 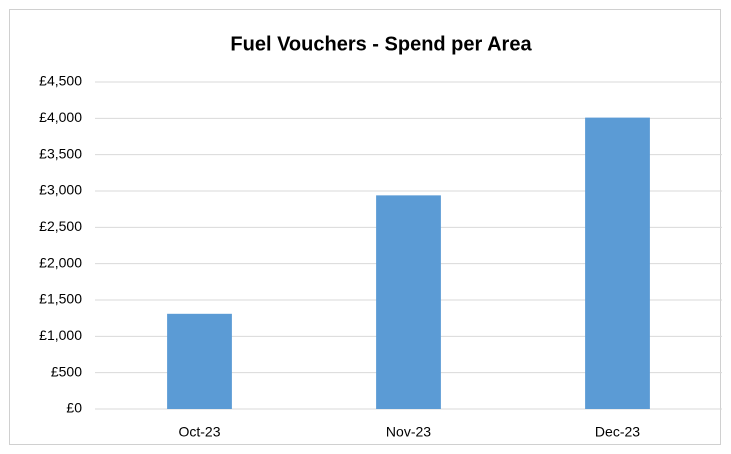 What do you see at coordinates (60, 153) in the screenshot?
I see `y-tick-label: £3,500` at bounding box center [60, 153].